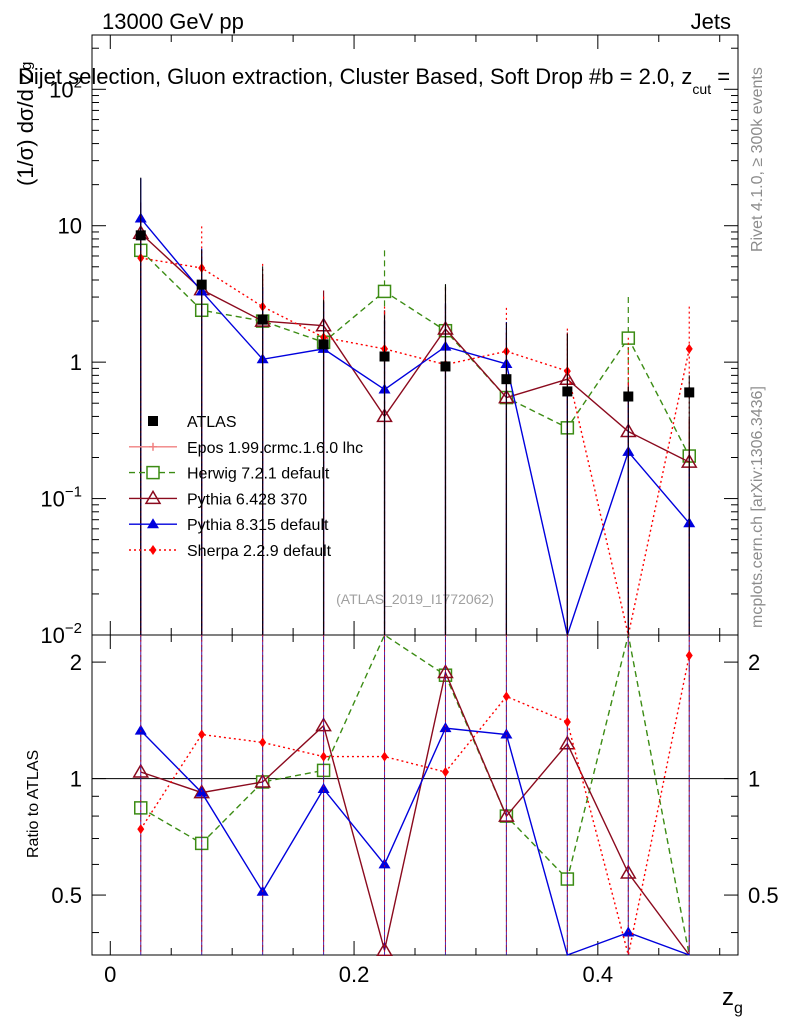  Describe the element at coordinates (259, 551) in the screenshot. I see `legend-label: Sherpa 2.2.9 default` at that location.